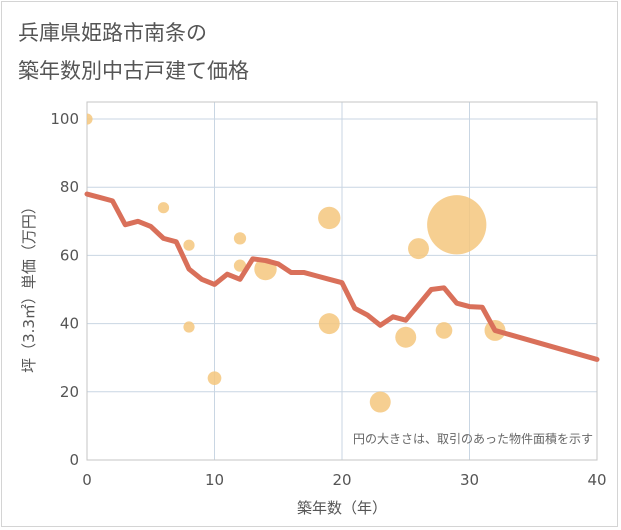 The image size is (621, 530). Describe the element at coordinates (69, 392) in the screenshot. I see `y-tick-label: 20` at that location.